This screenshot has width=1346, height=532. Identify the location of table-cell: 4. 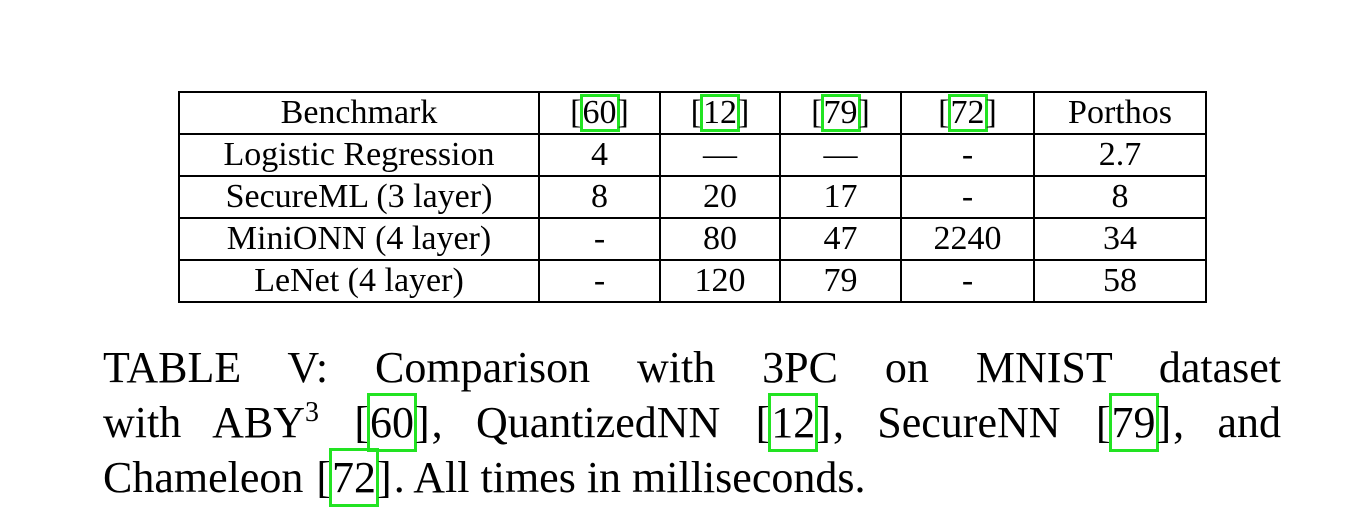
(599, 155).